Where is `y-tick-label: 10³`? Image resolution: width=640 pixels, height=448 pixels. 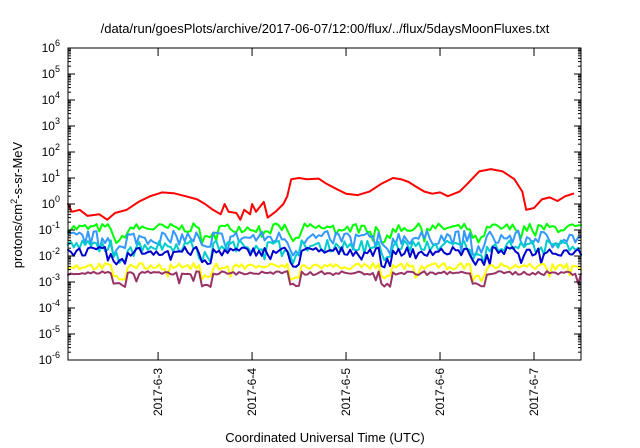
y-tick-label: 10³ is located at coordinates (51, 124).